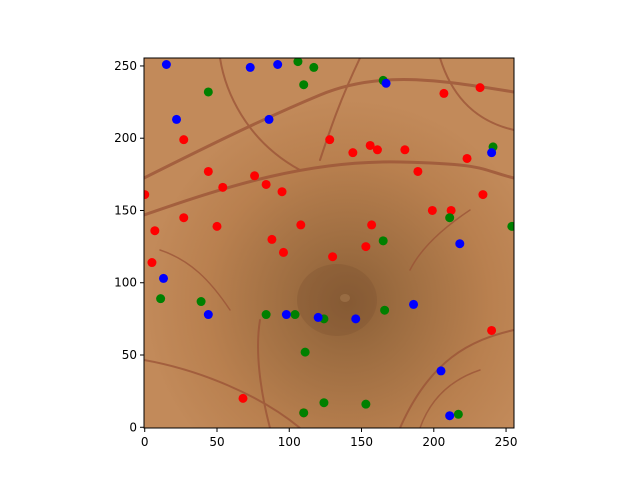 Image resolution: width=640 pixels, height=480 pixels. Describe the element at coordinates (361, 442) in the screenshot. I see `x-tick-label: 150` at that location.